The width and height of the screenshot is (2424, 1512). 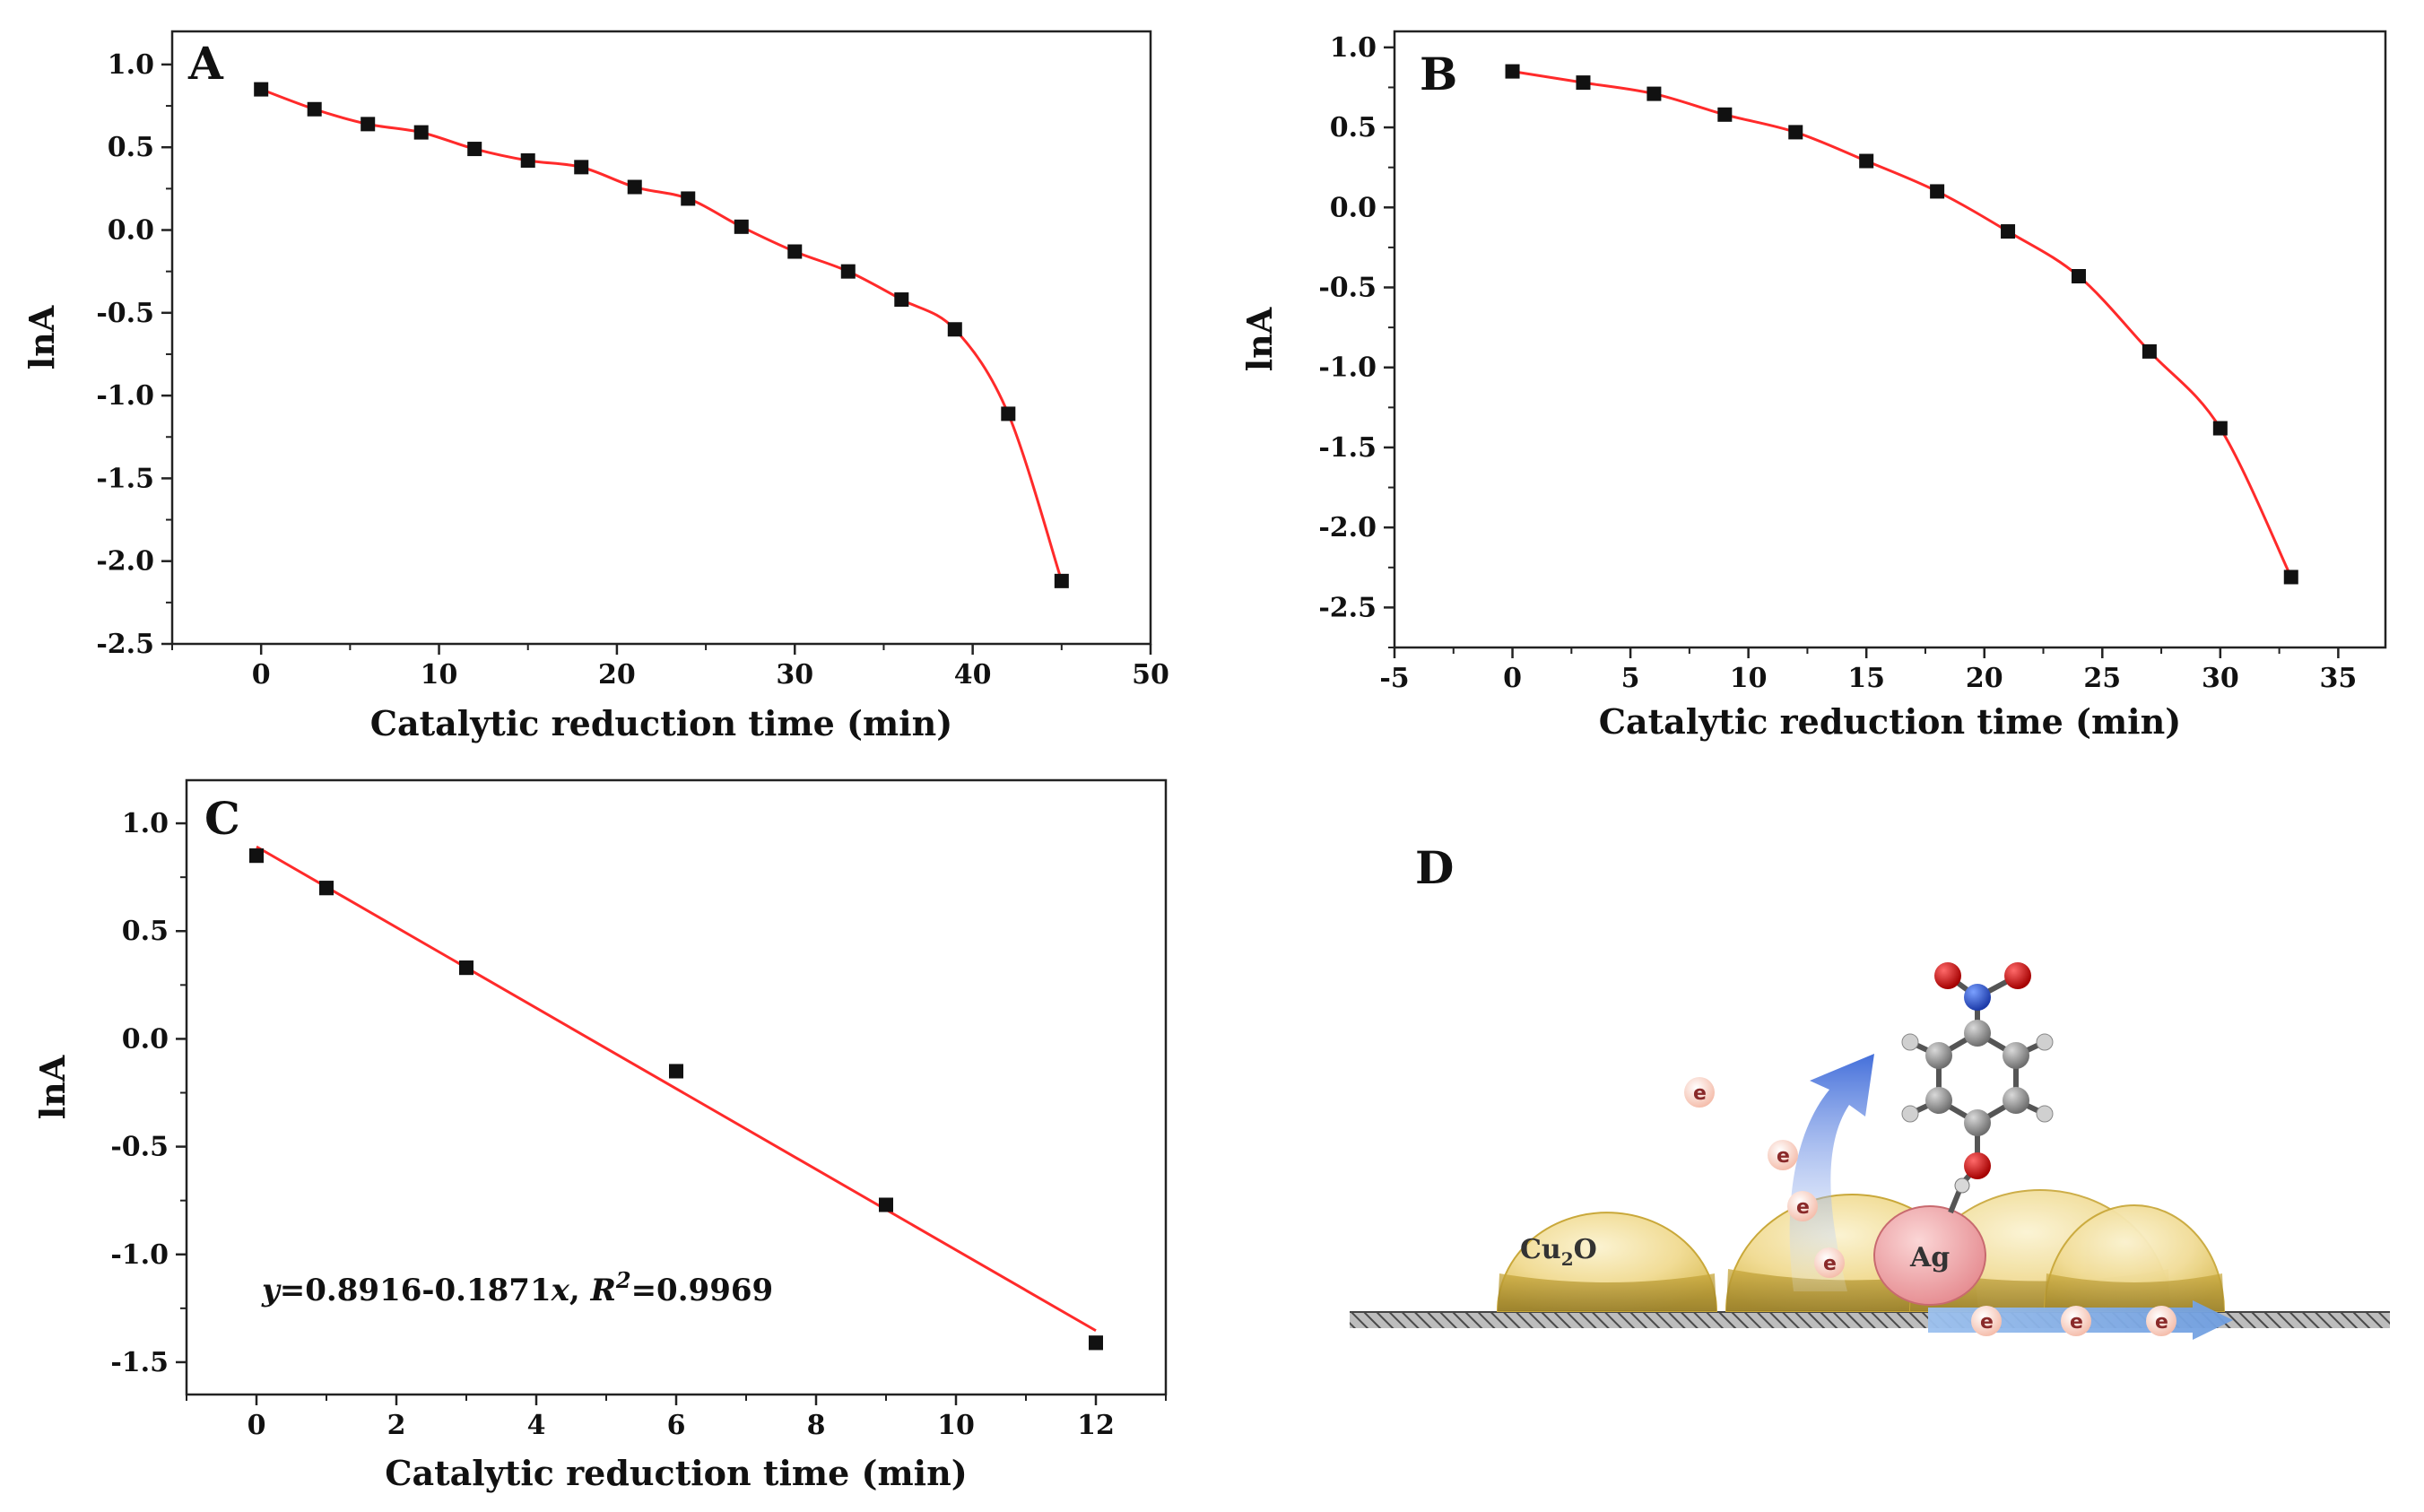 I want to click on ag-label: Ag, so click(x=1929, y=1257).